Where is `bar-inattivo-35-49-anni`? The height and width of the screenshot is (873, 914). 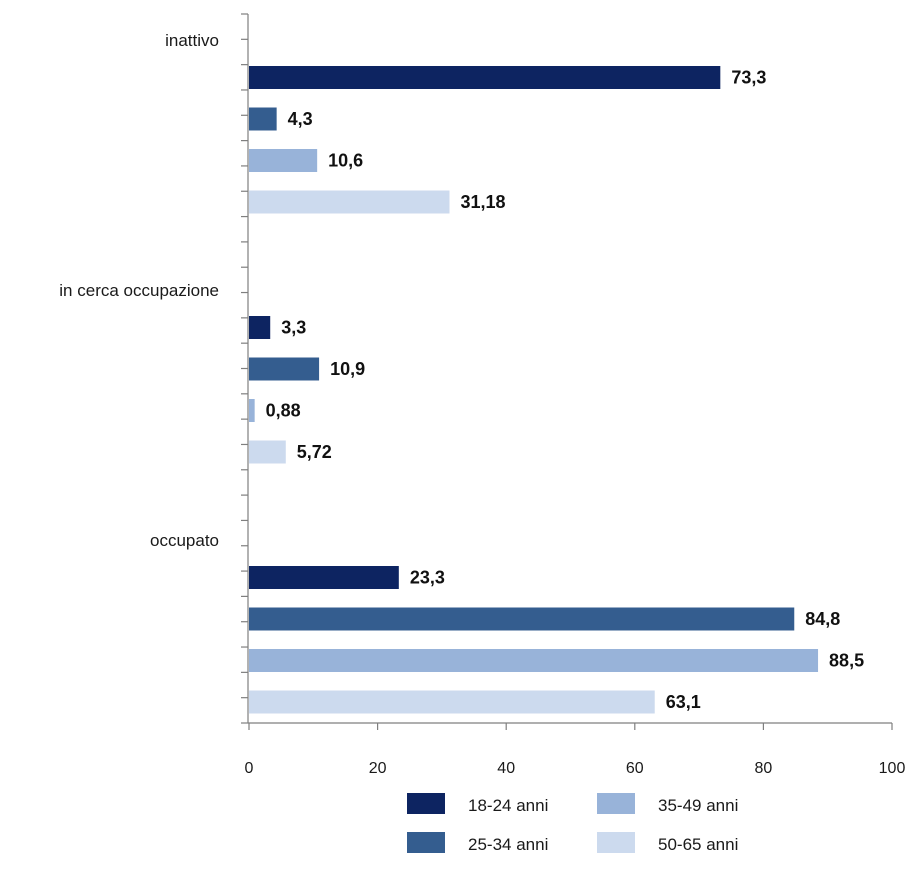 bar-inattivo-35-49-anni is located at coordinates (283, 160).